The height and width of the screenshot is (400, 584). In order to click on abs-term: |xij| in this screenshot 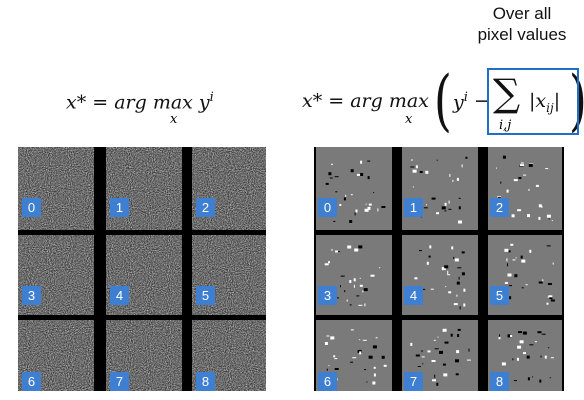, I will do `click(544, 102)`.